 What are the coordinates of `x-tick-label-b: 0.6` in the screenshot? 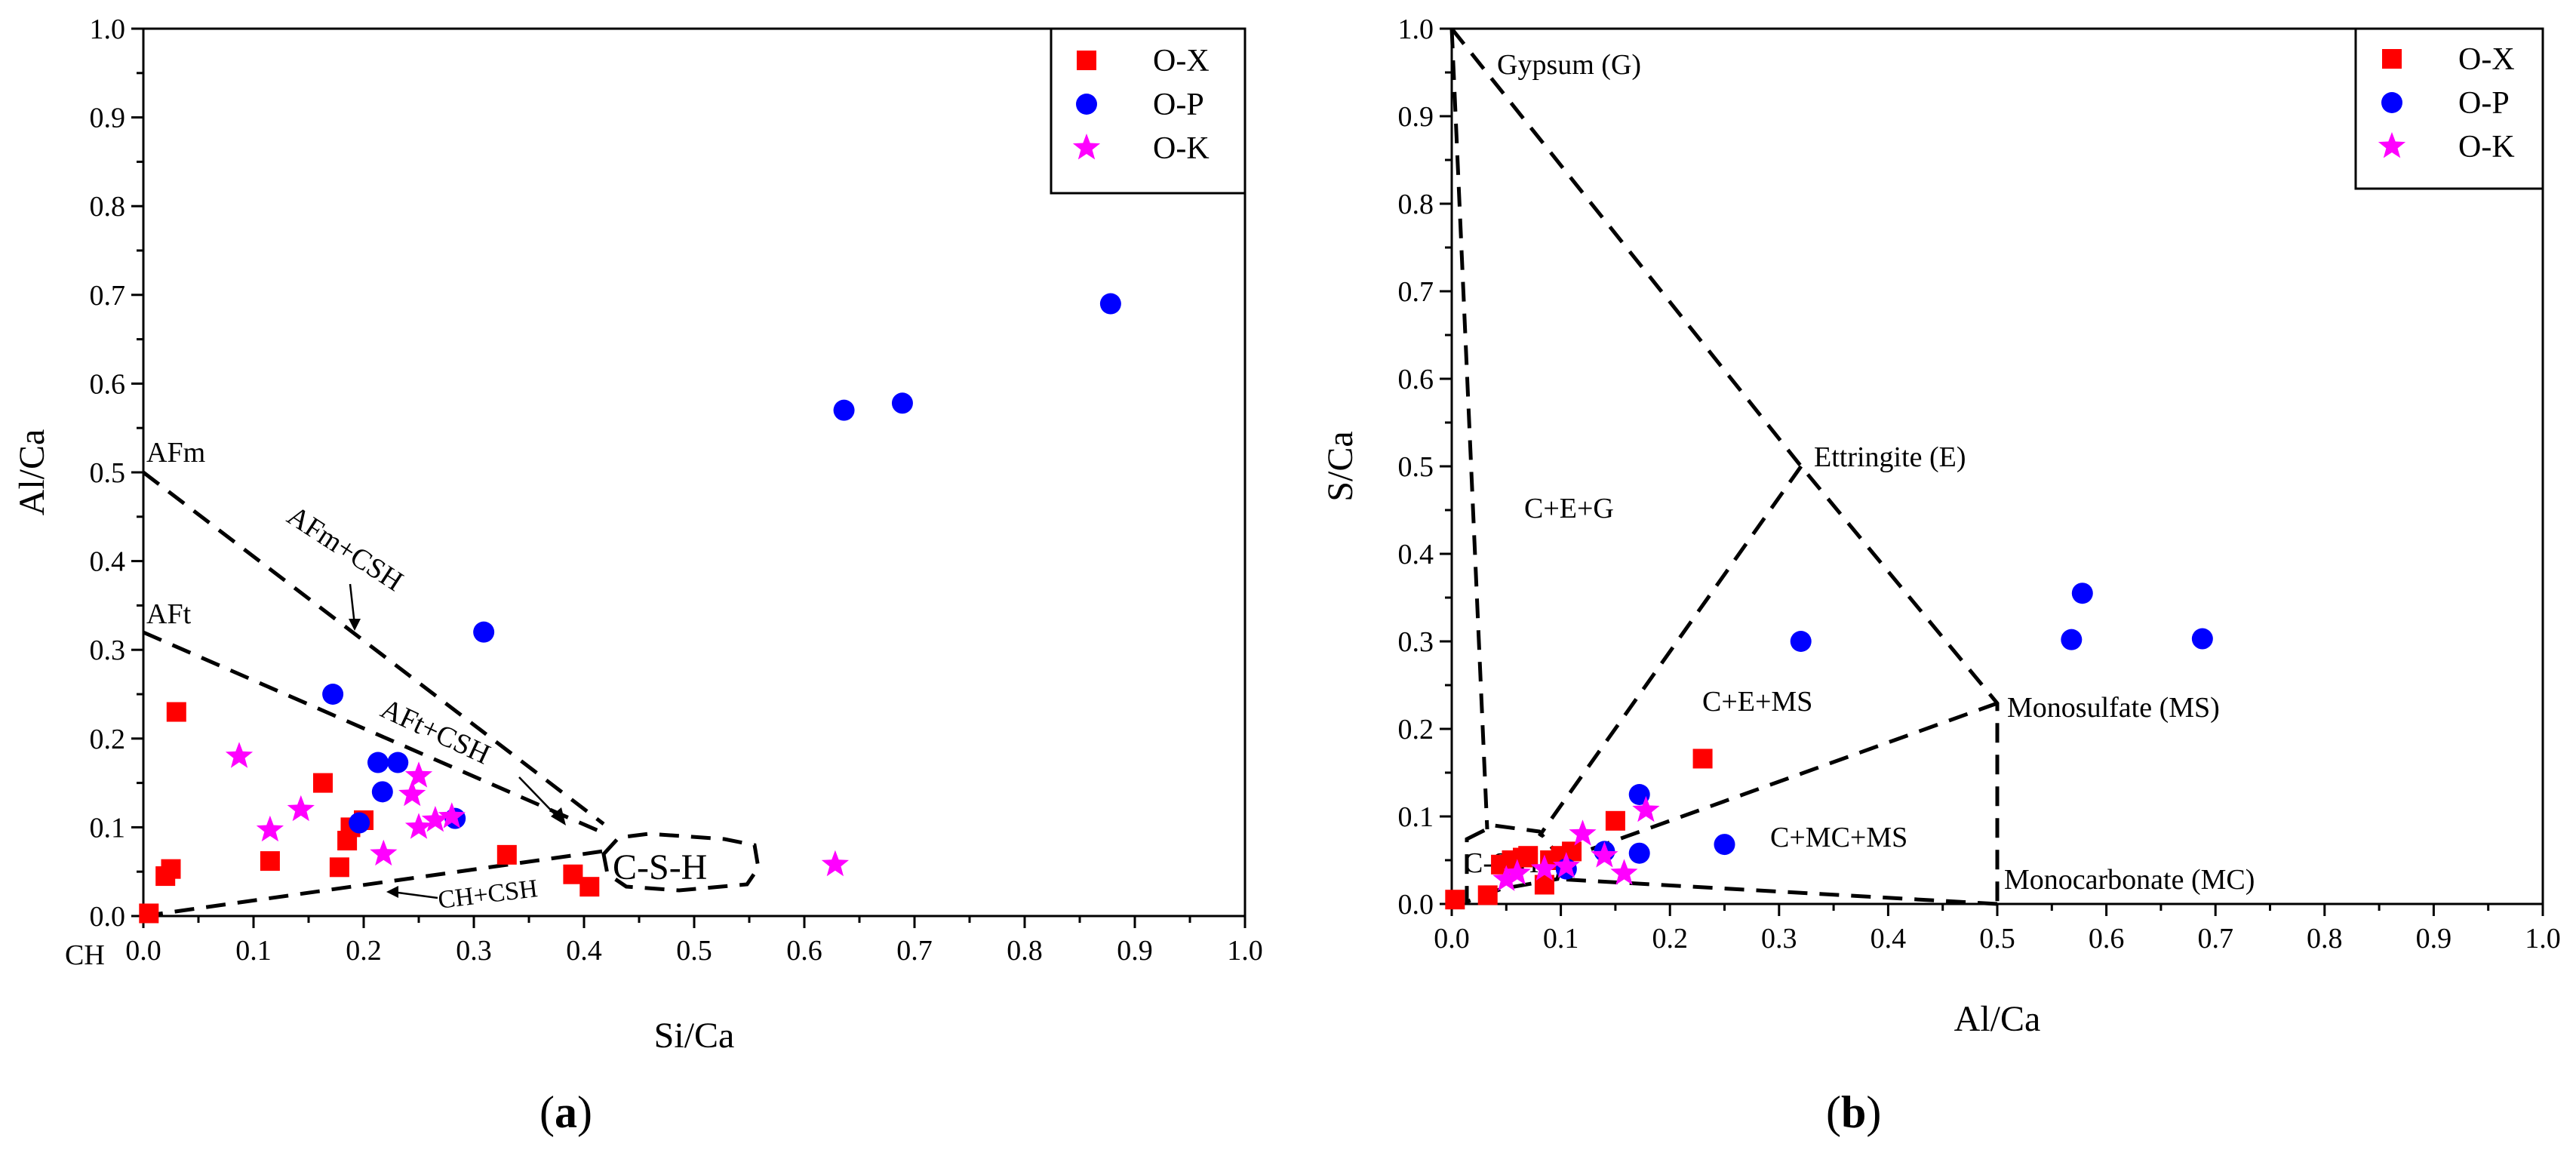 It's located at (2107, 939).